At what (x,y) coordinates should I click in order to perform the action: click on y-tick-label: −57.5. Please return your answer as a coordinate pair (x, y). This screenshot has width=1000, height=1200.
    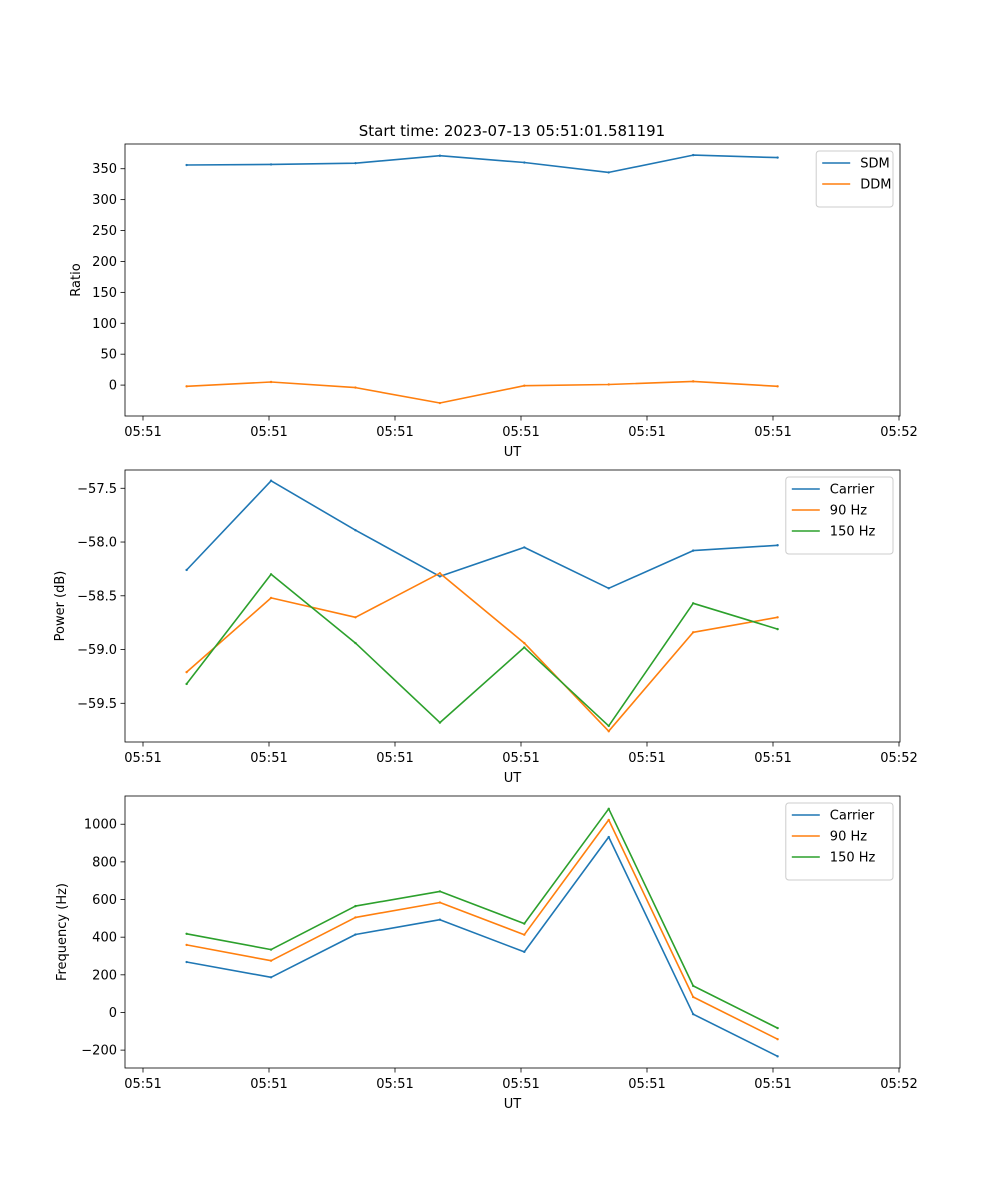
    Looking at the image, I should click on (97, 489).